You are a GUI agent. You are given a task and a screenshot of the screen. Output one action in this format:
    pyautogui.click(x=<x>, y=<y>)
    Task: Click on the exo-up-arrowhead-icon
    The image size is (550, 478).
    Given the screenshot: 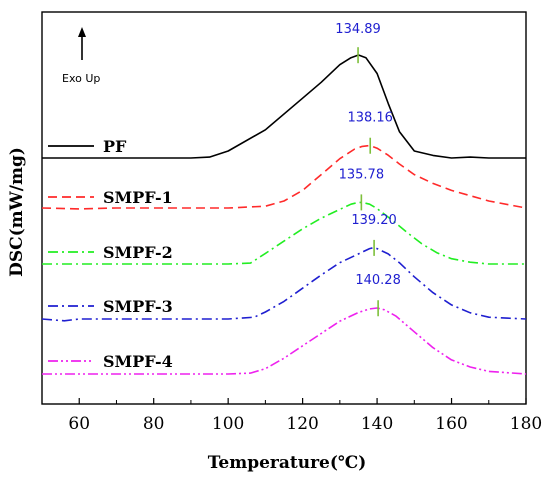 What is the action you would take?
    pyautogui.click(x=82, y=32)
    